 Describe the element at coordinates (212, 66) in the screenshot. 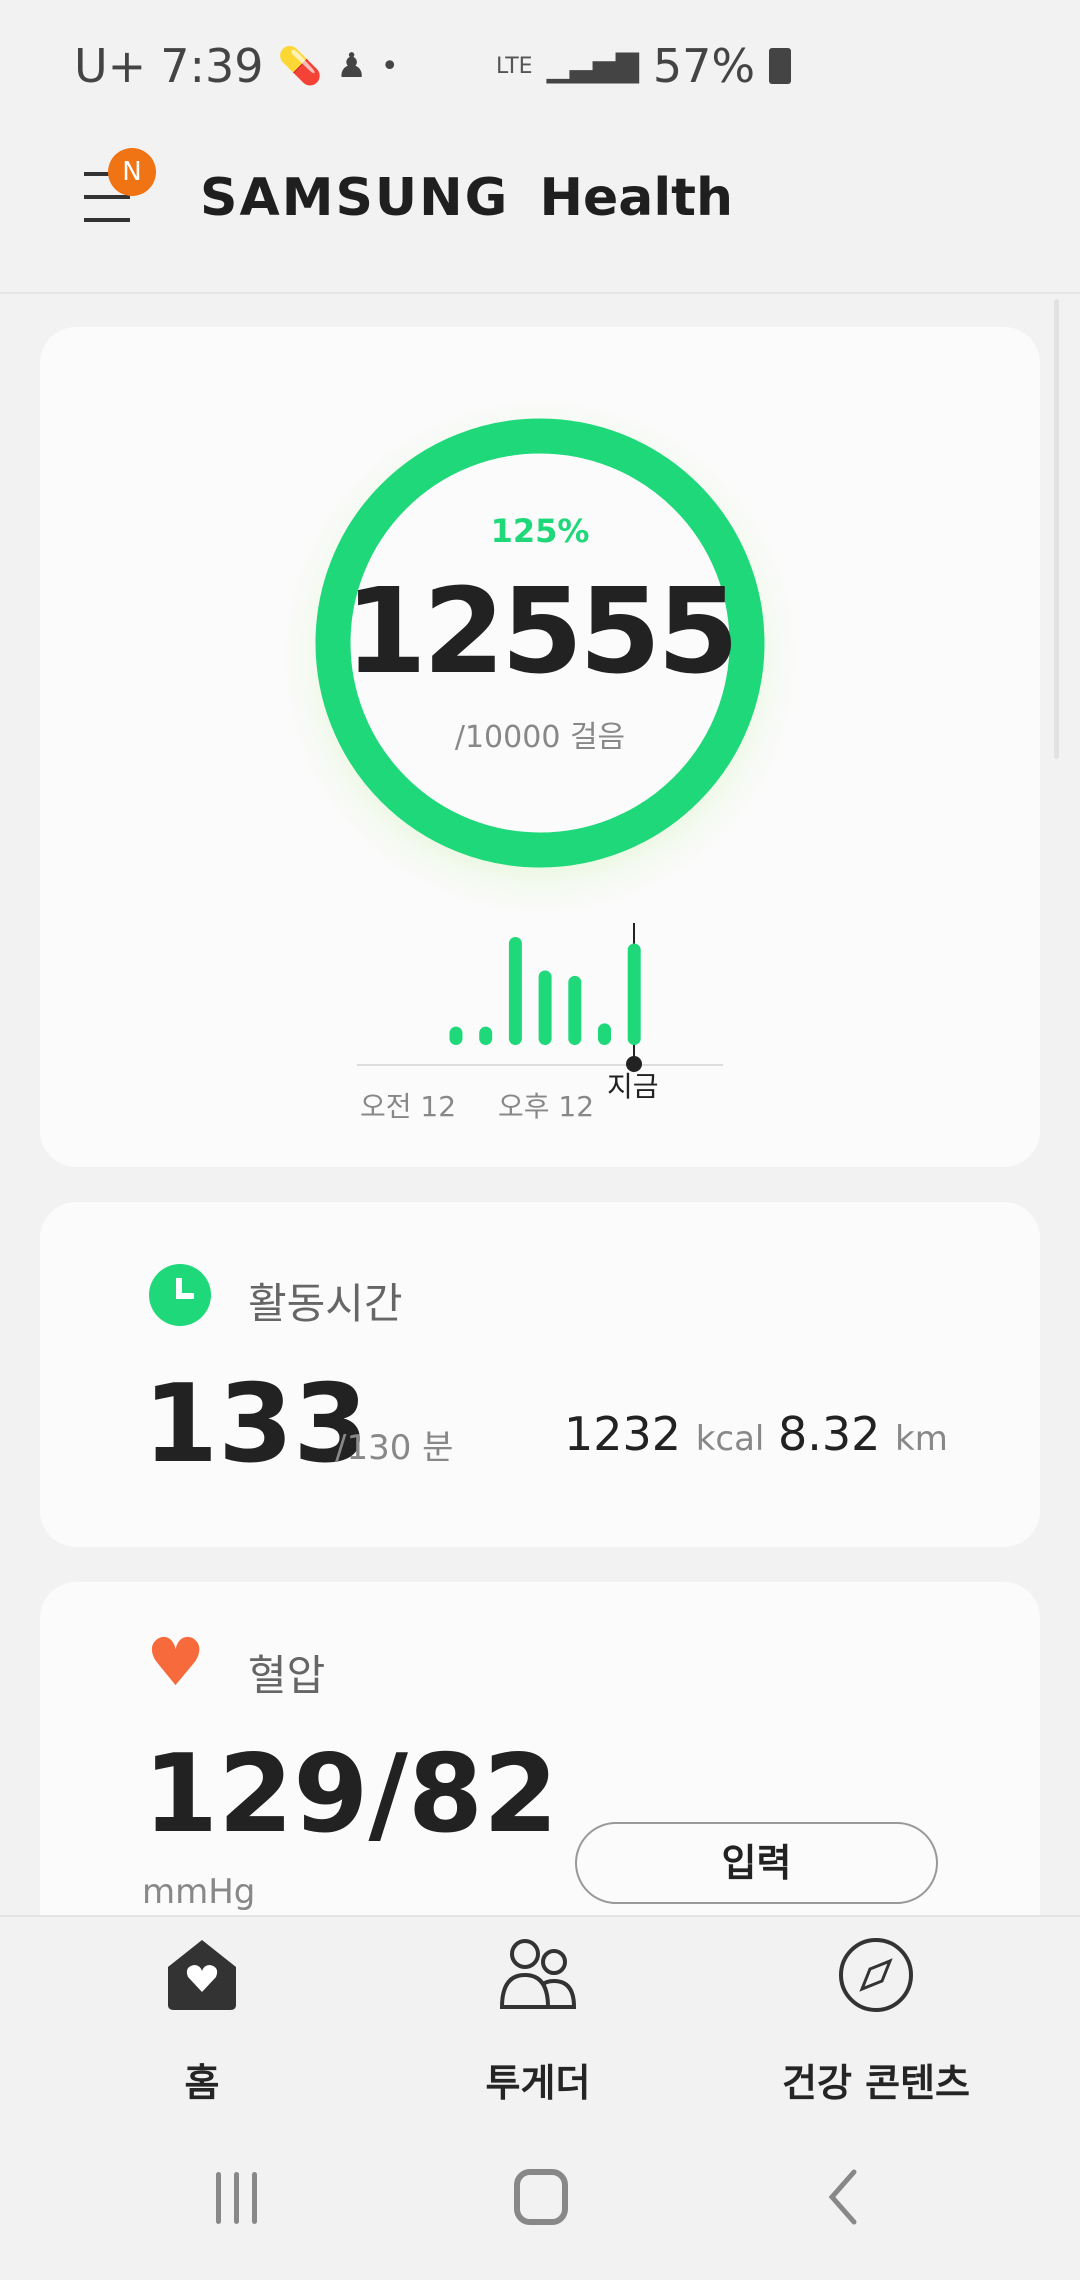

I see `clock: 7:39` at that location.